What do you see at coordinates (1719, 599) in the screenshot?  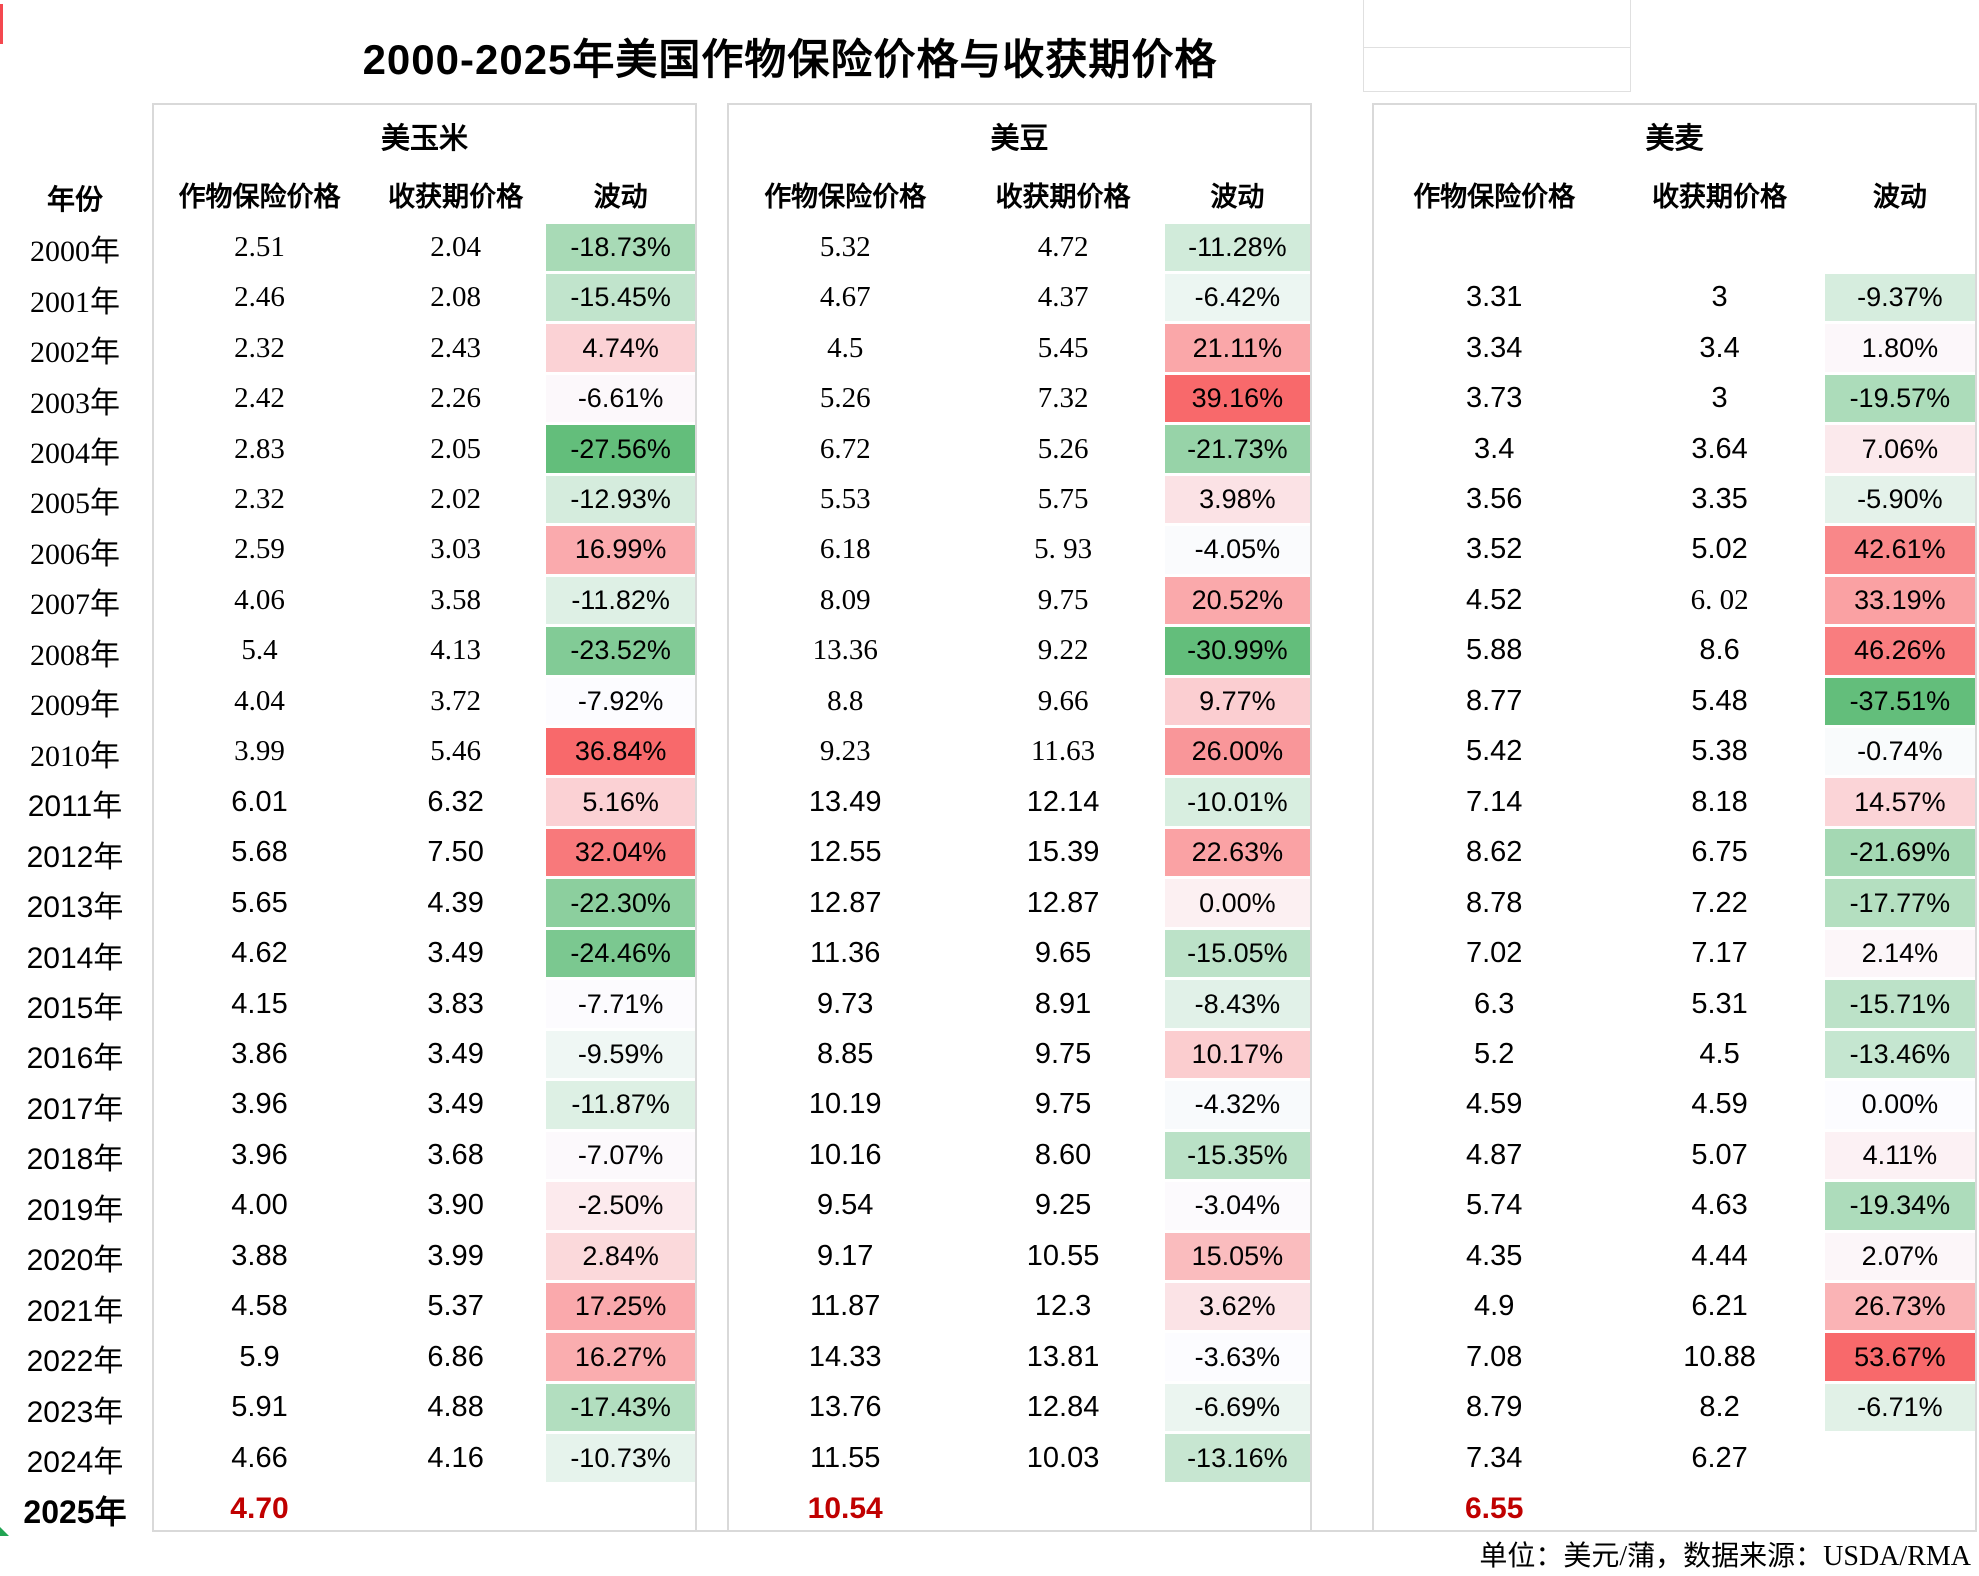 I see `harvest-price-value: 6. 02` at bounding box center [1719, 599].